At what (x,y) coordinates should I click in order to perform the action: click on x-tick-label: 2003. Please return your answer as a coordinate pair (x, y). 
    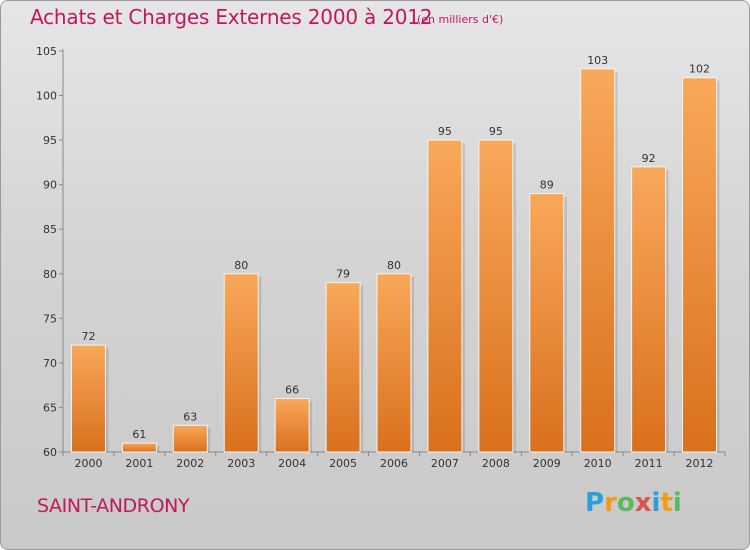
    Looking at the image, I should click on (241, 463).